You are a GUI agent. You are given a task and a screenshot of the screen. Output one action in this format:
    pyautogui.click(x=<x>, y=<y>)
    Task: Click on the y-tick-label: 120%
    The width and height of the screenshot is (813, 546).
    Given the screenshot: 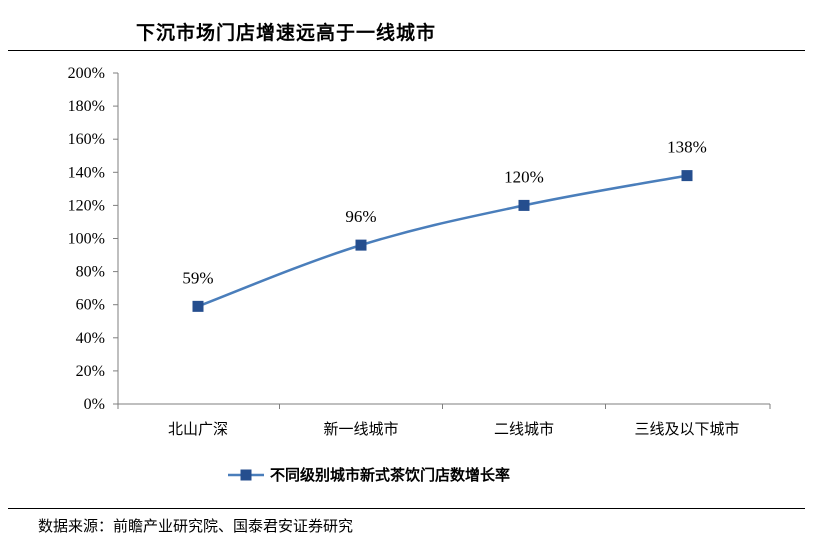 What is the action you would take?
    pyautogui.click(x=86, y=205)
    